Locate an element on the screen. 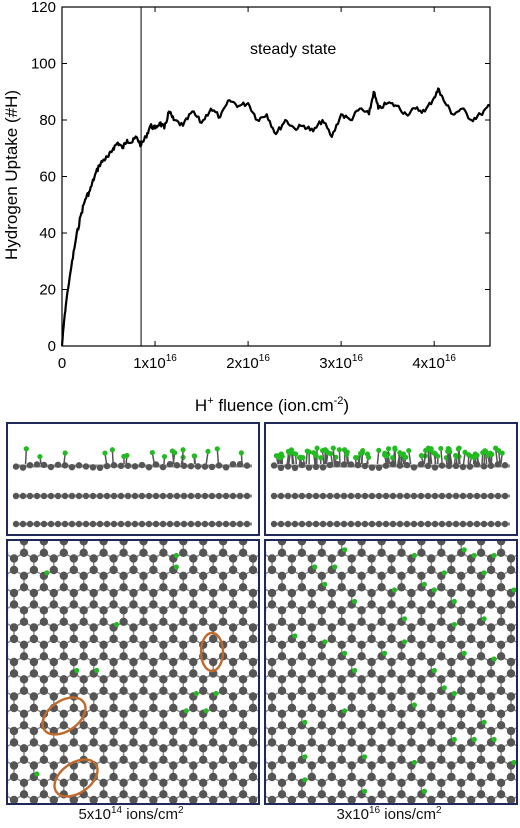  x-tick-label: 0 is located at coordinates (62, 363).